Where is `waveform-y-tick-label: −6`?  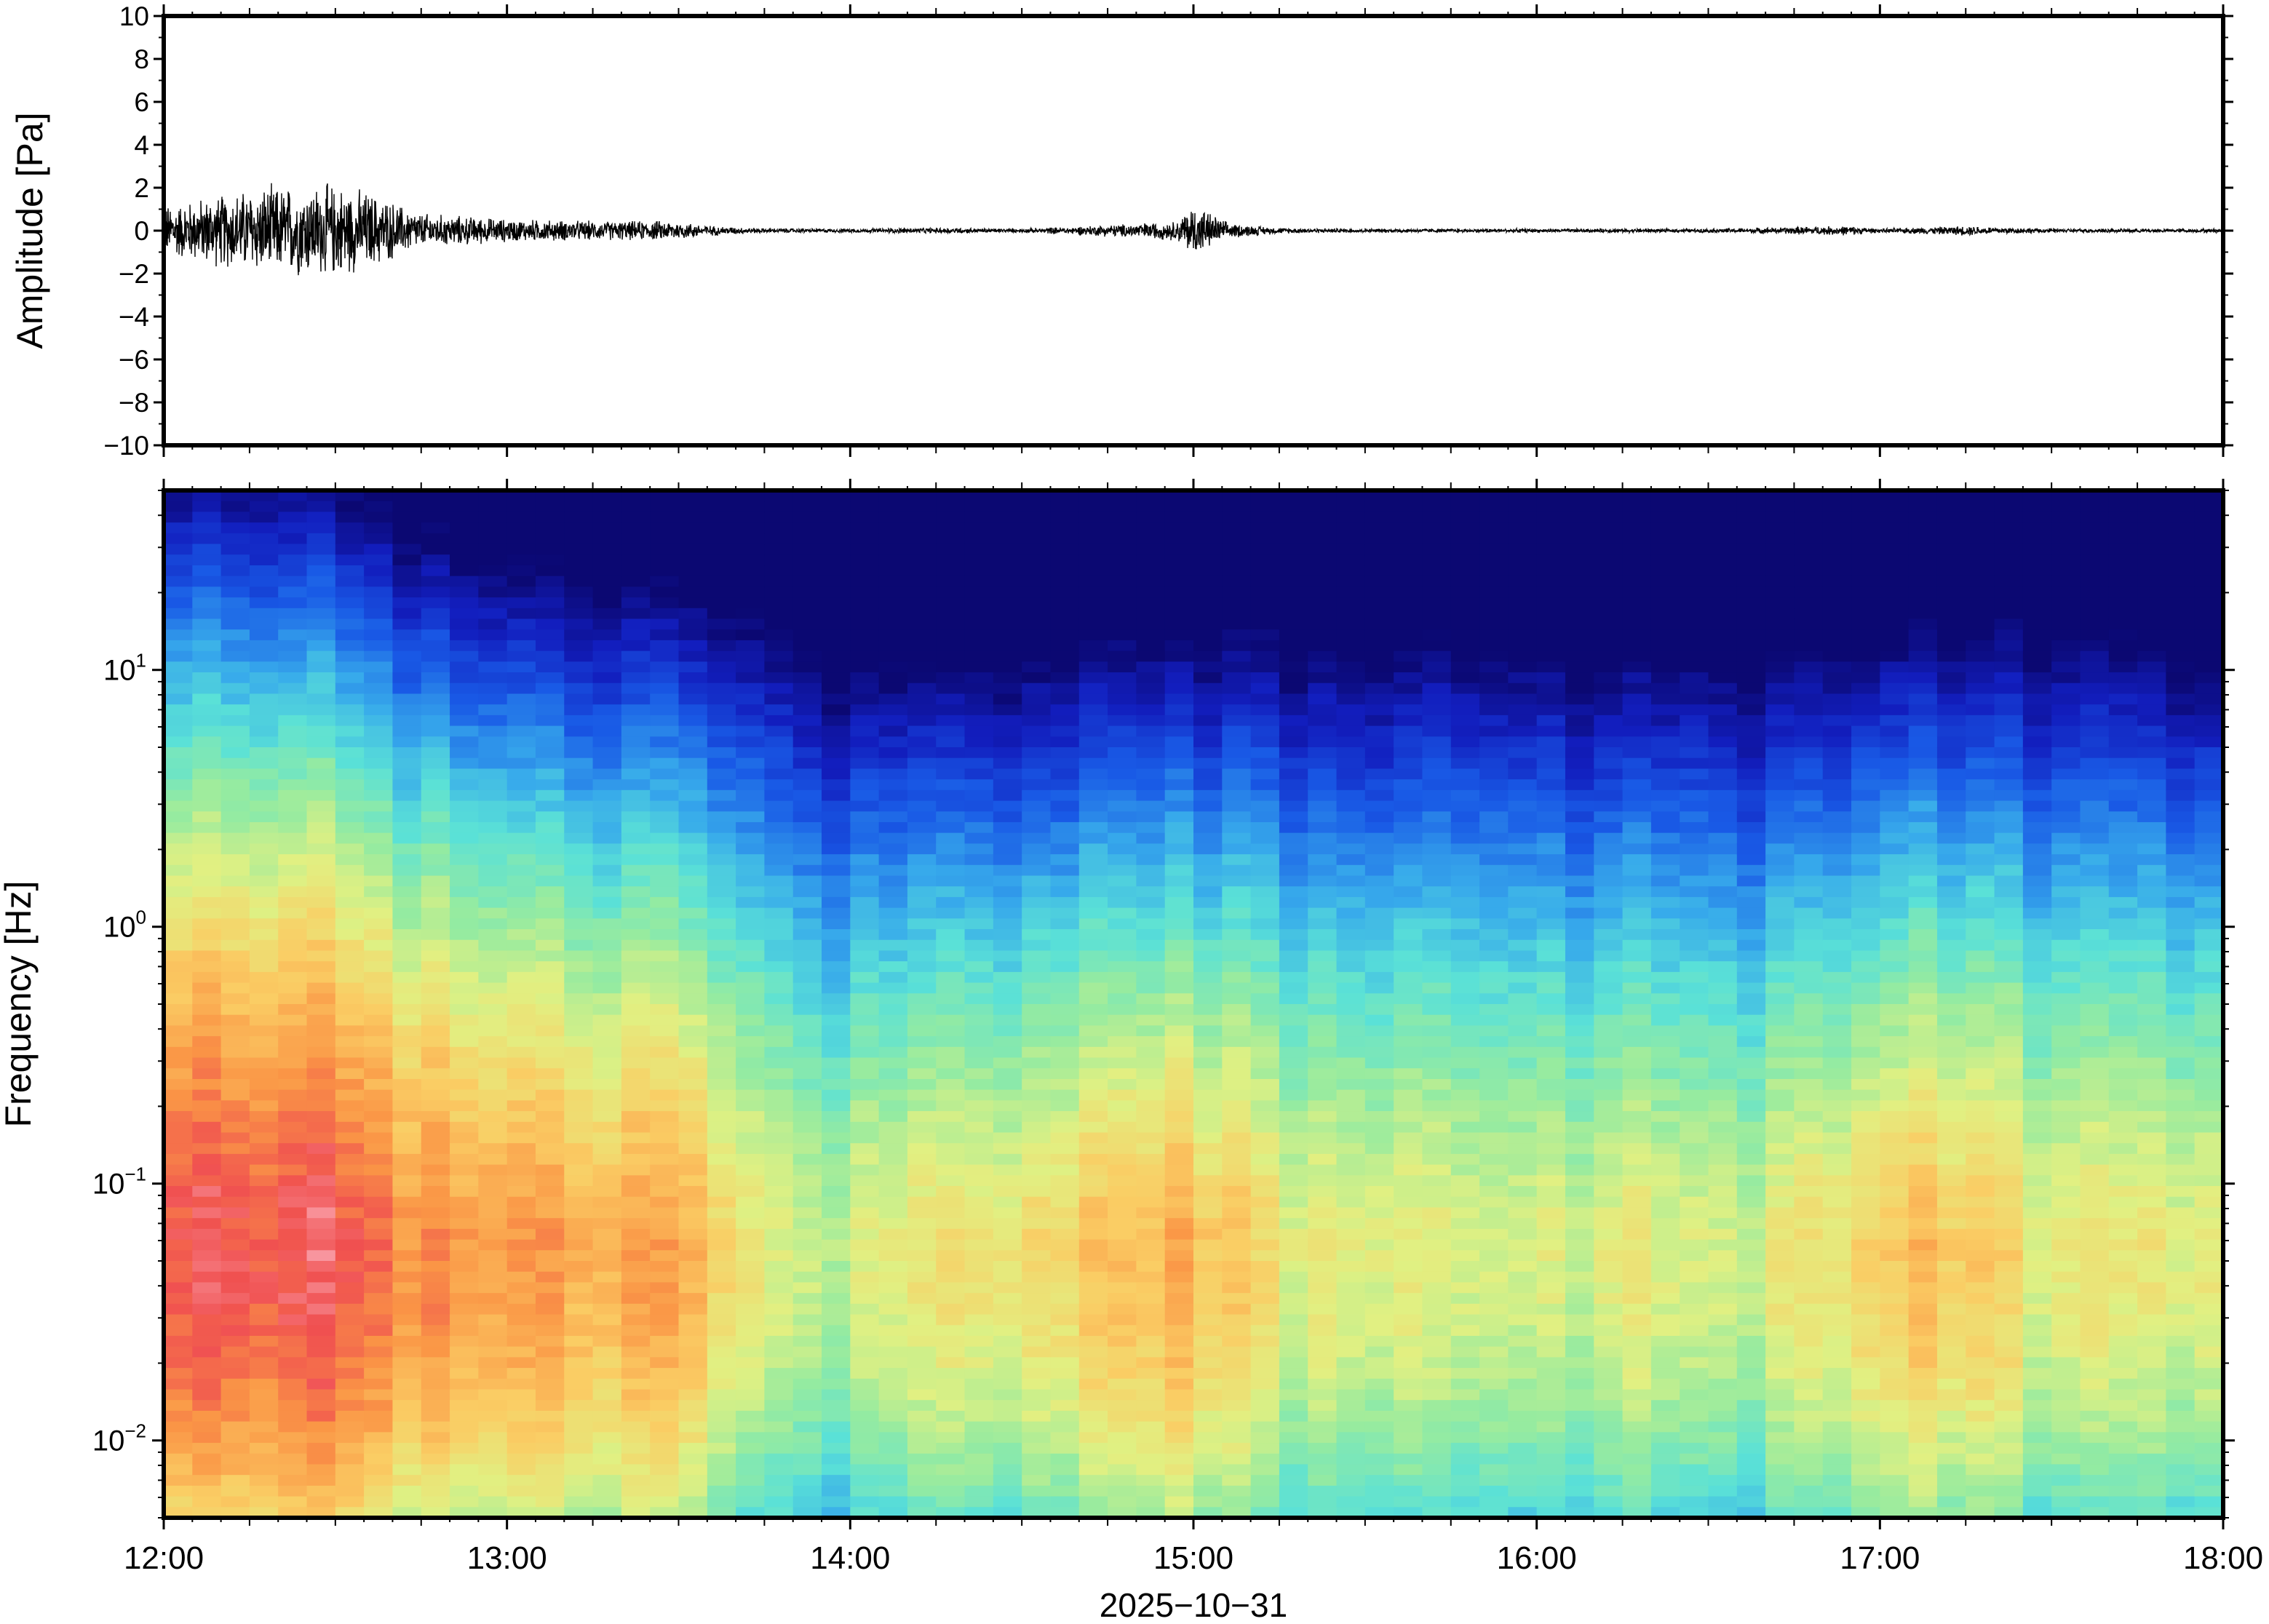
waveform-y-tick-label: −6 is located at coordinates (134, 360).